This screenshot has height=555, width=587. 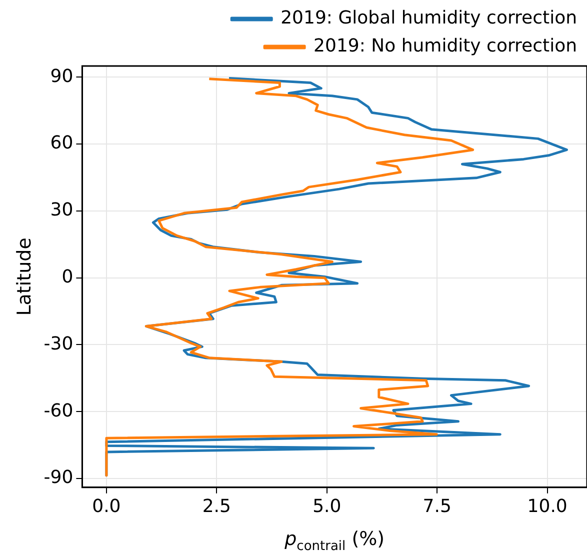 I want to click on x-tick-label: 2.5, so click(x=216, y=506).